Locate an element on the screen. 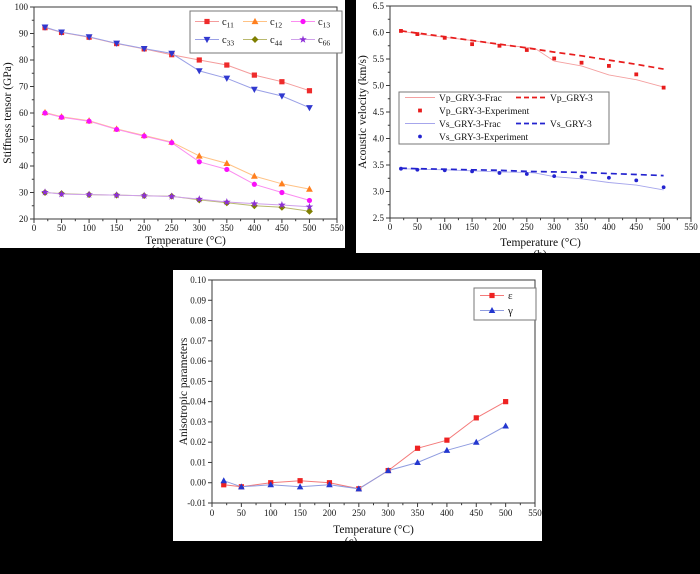 The height and width of the screenshot is (574, 700). svg-text: 0.01 is located at coordinates (198, 462).